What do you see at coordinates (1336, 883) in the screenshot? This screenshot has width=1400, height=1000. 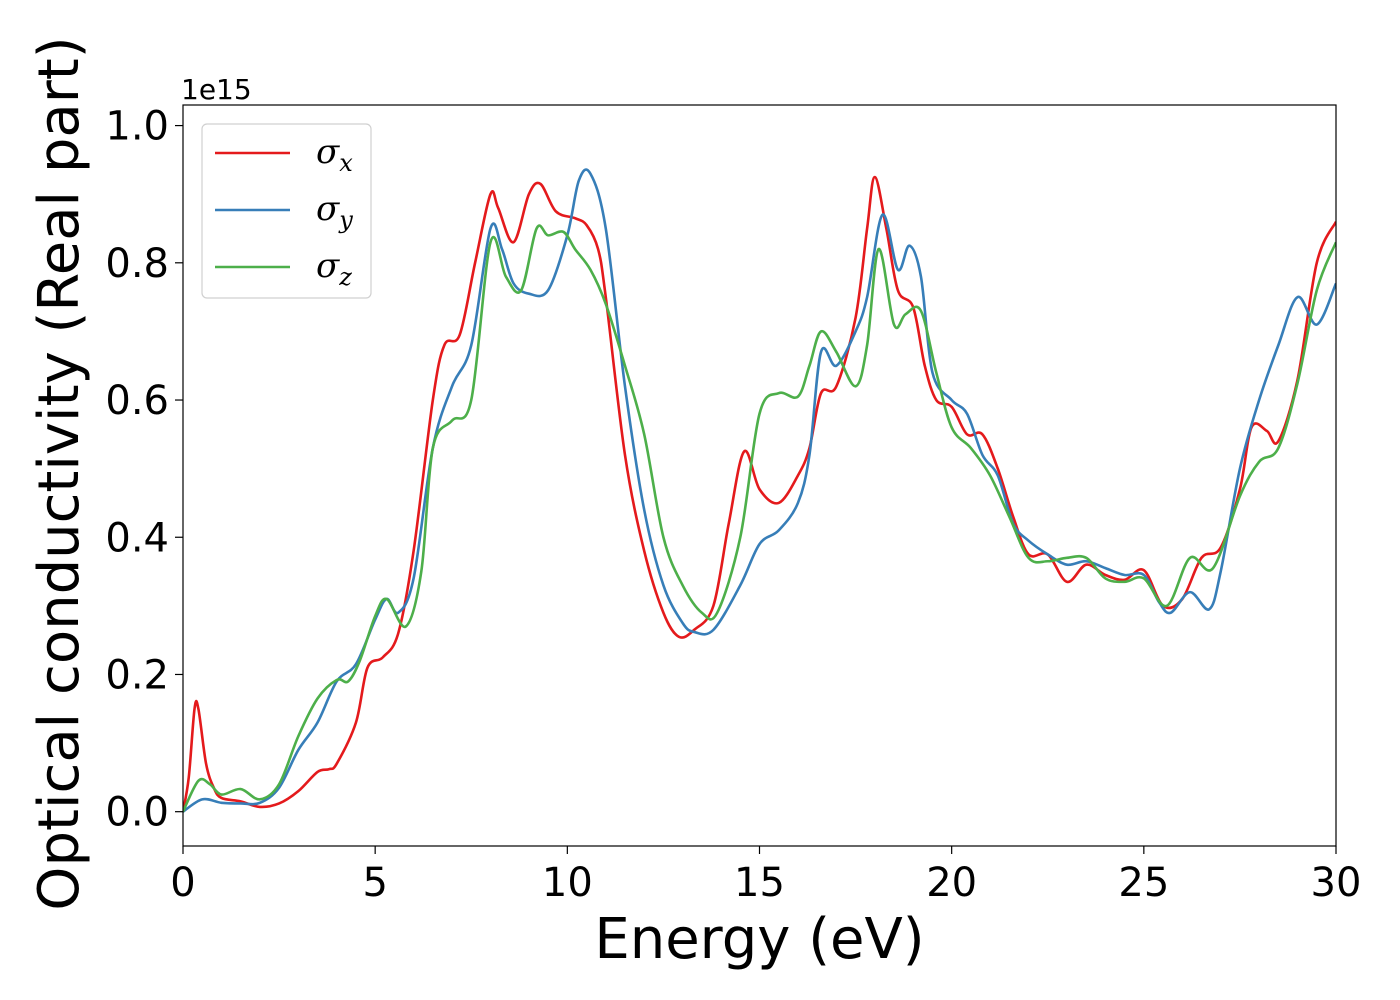 I see `x-tick-label: 30` at bounding box center [1336, 883].